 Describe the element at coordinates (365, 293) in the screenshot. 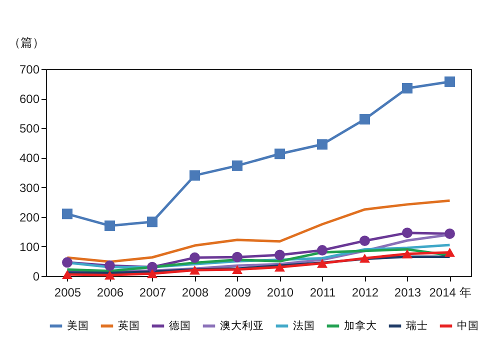

I see `x-tick-label: 2012` at that location.